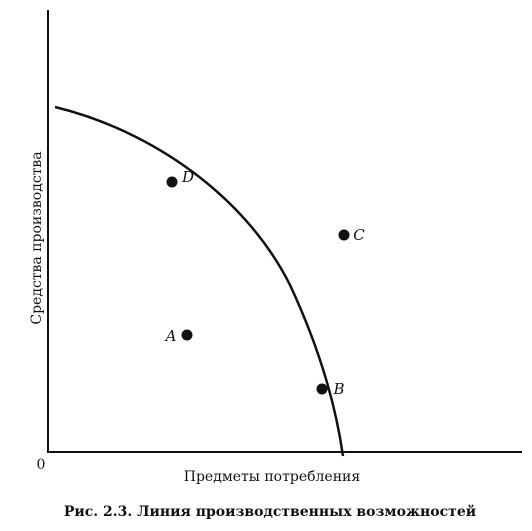 The width and height of the screenshot is (532, 531). Describe the element at coordinates (344, 235) in the screenshot. I see `point-c` at that location.